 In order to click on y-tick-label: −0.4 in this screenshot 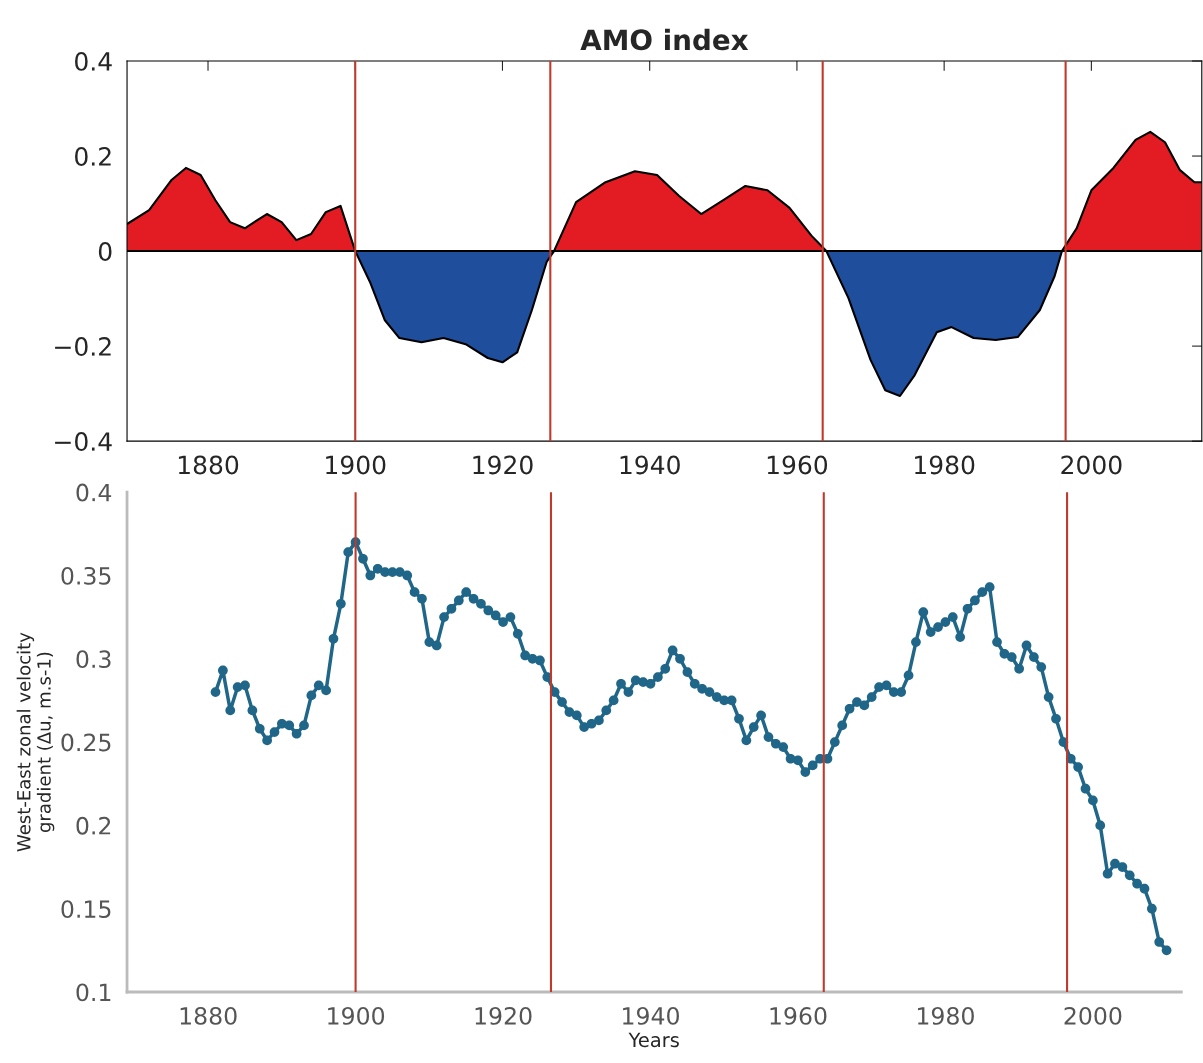, I will do `click(83, 441)`.